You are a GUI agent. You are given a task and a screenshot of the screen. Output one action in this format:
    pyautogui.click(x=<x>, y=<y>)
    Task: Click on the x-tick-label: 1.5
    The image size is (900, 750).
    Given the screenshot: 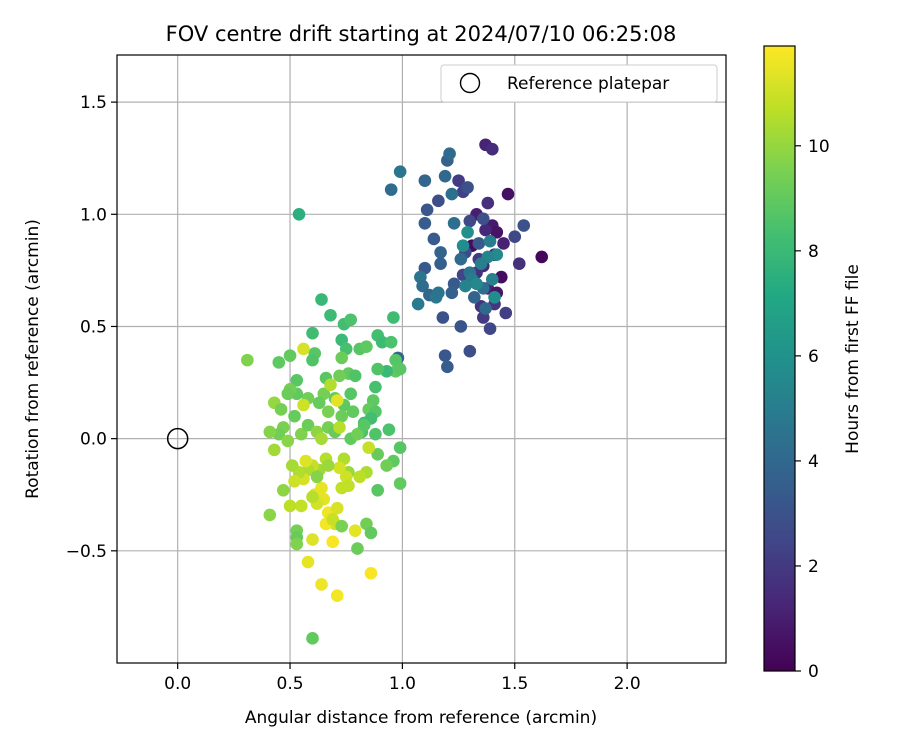 What is the action you would take?
    pyautogui.click(x=514, y=684)
    